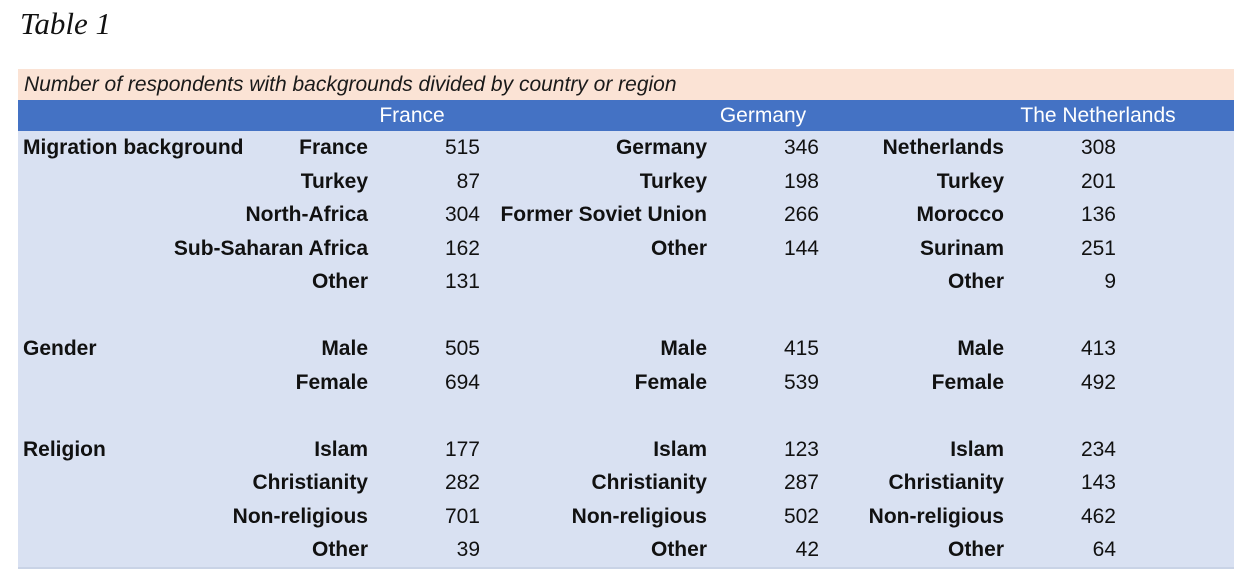 The height and width of the screenshot is (579, 1240). I want to click on france-count-value: 701, so click(462, 516).